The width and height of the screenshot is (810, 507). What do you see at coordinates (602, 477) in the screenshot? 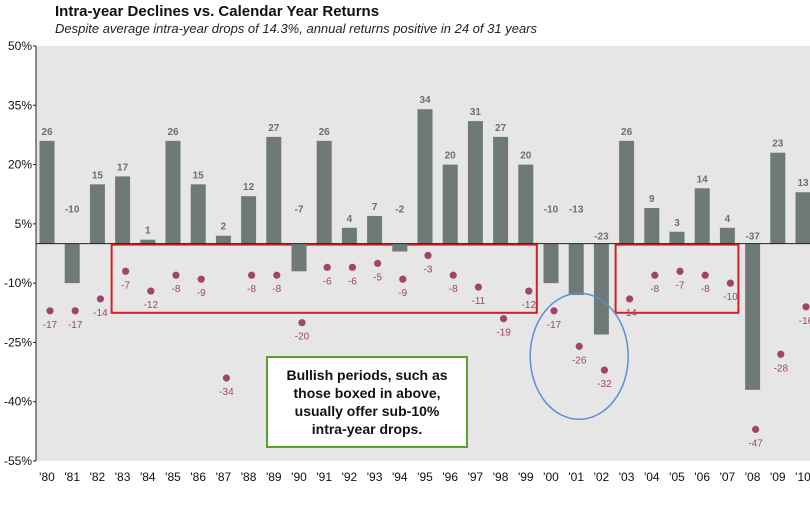
I see `x-tick-label: '02` at bounding box center [602, 477].